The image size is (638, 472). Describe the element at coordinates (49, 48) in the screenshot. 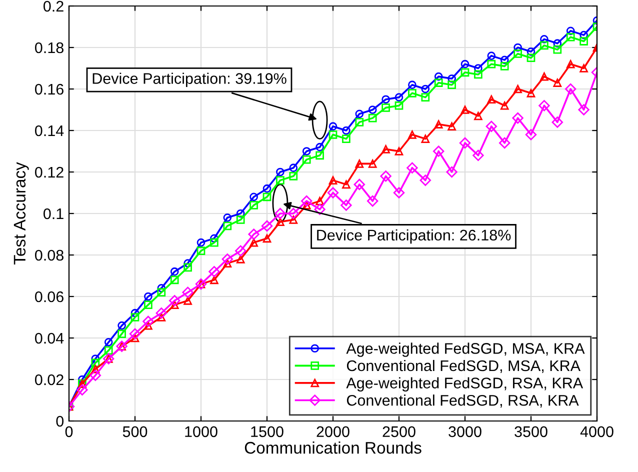

I see `y-tick-label: 0.18` at that location.